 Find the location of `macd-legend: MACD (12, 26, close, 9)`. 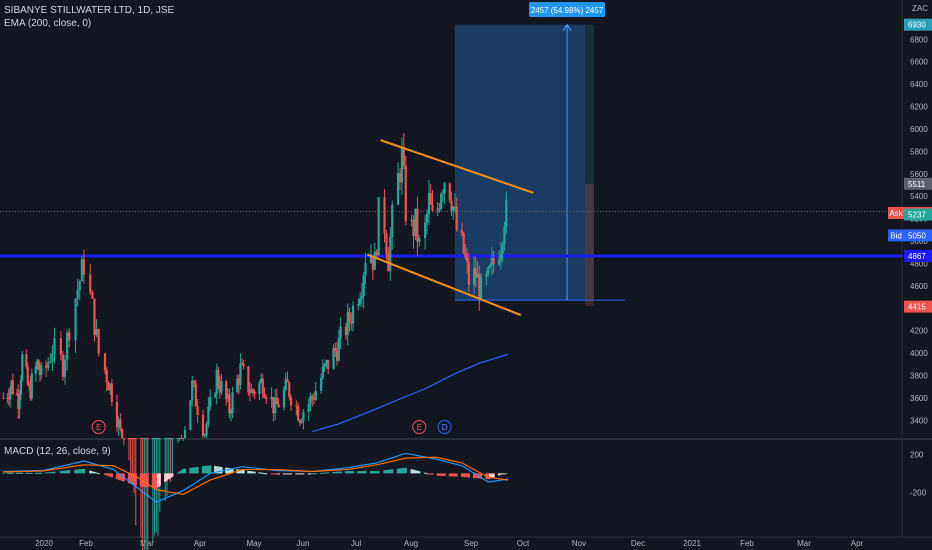

macd-legend: MACD (12, 26, close, 9) is located at coordinates (57, 451).